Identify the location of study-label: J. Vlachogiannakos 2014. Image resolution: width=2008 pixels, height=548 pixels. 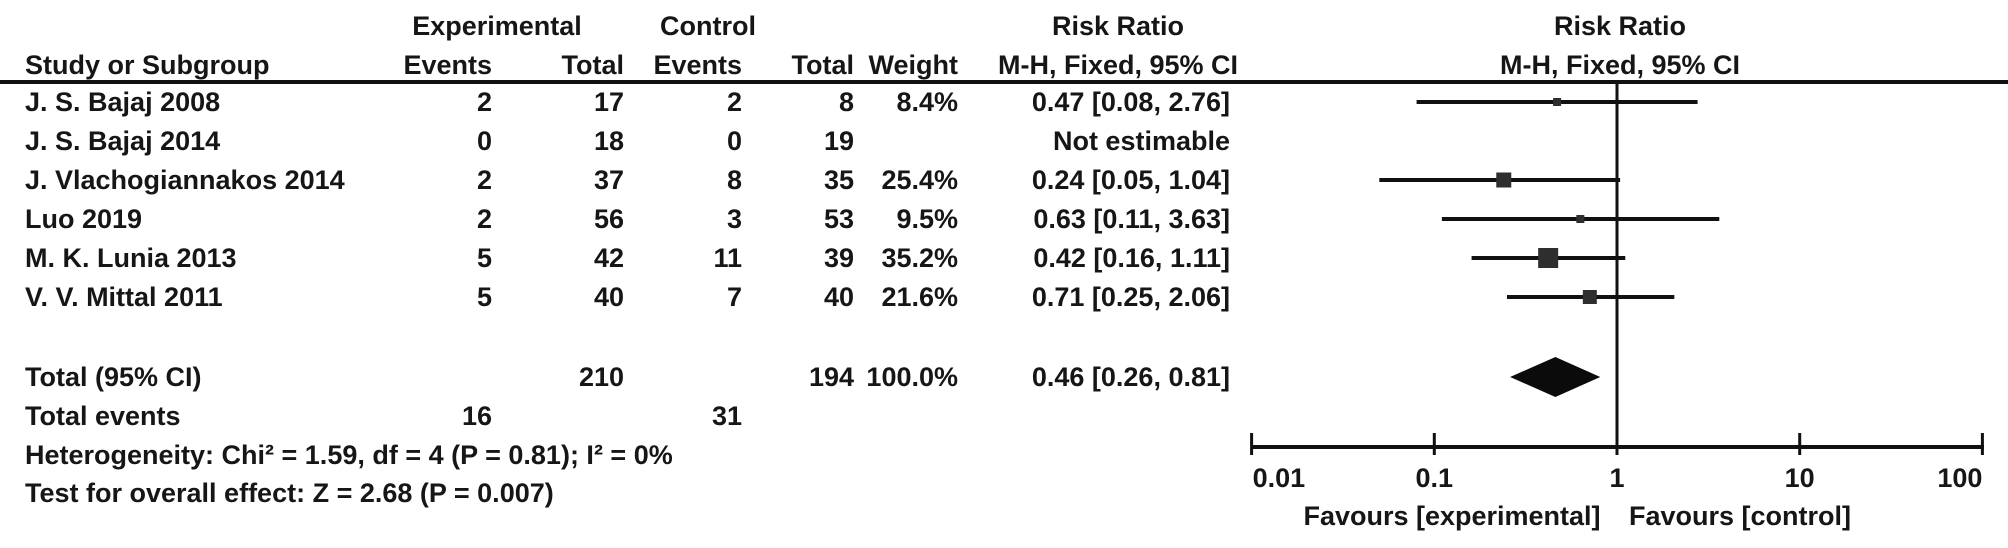
(185, 180).